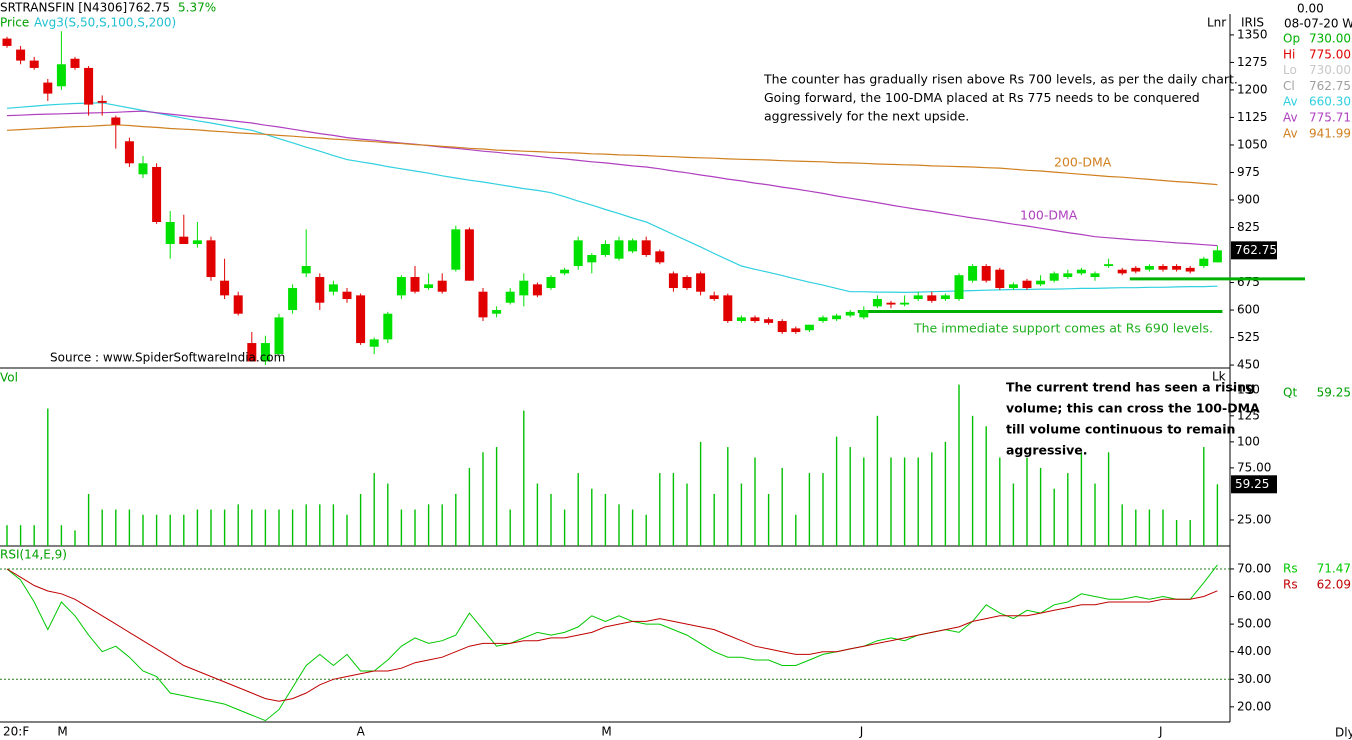  Describe the element at coordinates (1248, 310) in the screenshot. I see `y-tick-label: 600` at that location.